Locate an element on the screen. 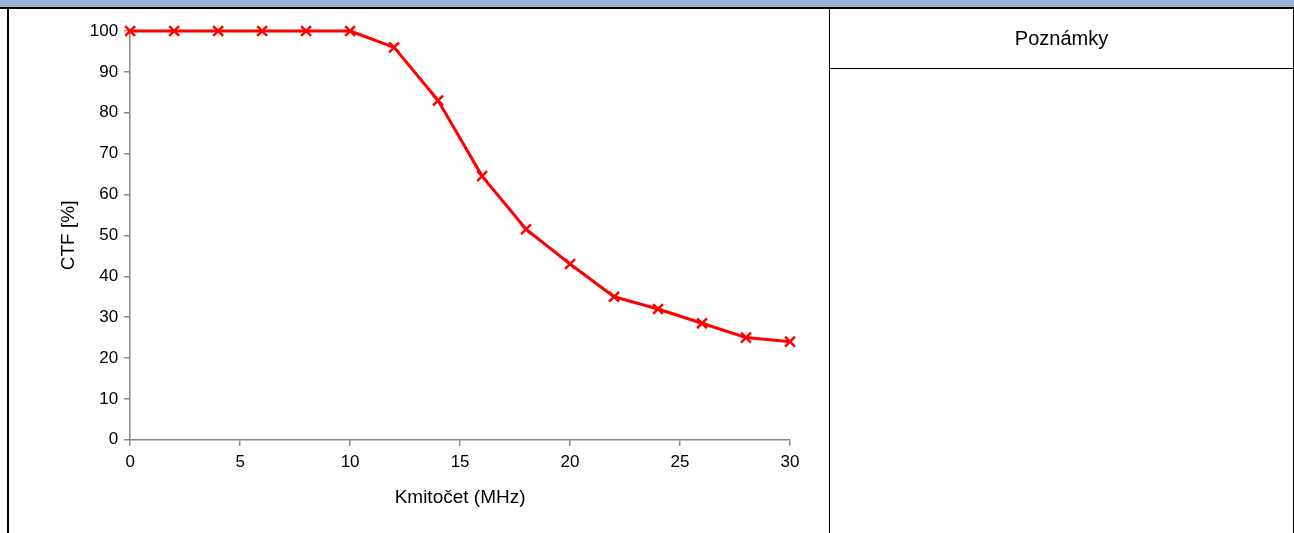 This screenshot has width=1294, height=533. y-tick-label: 50 is located at coordinates (109, 235).